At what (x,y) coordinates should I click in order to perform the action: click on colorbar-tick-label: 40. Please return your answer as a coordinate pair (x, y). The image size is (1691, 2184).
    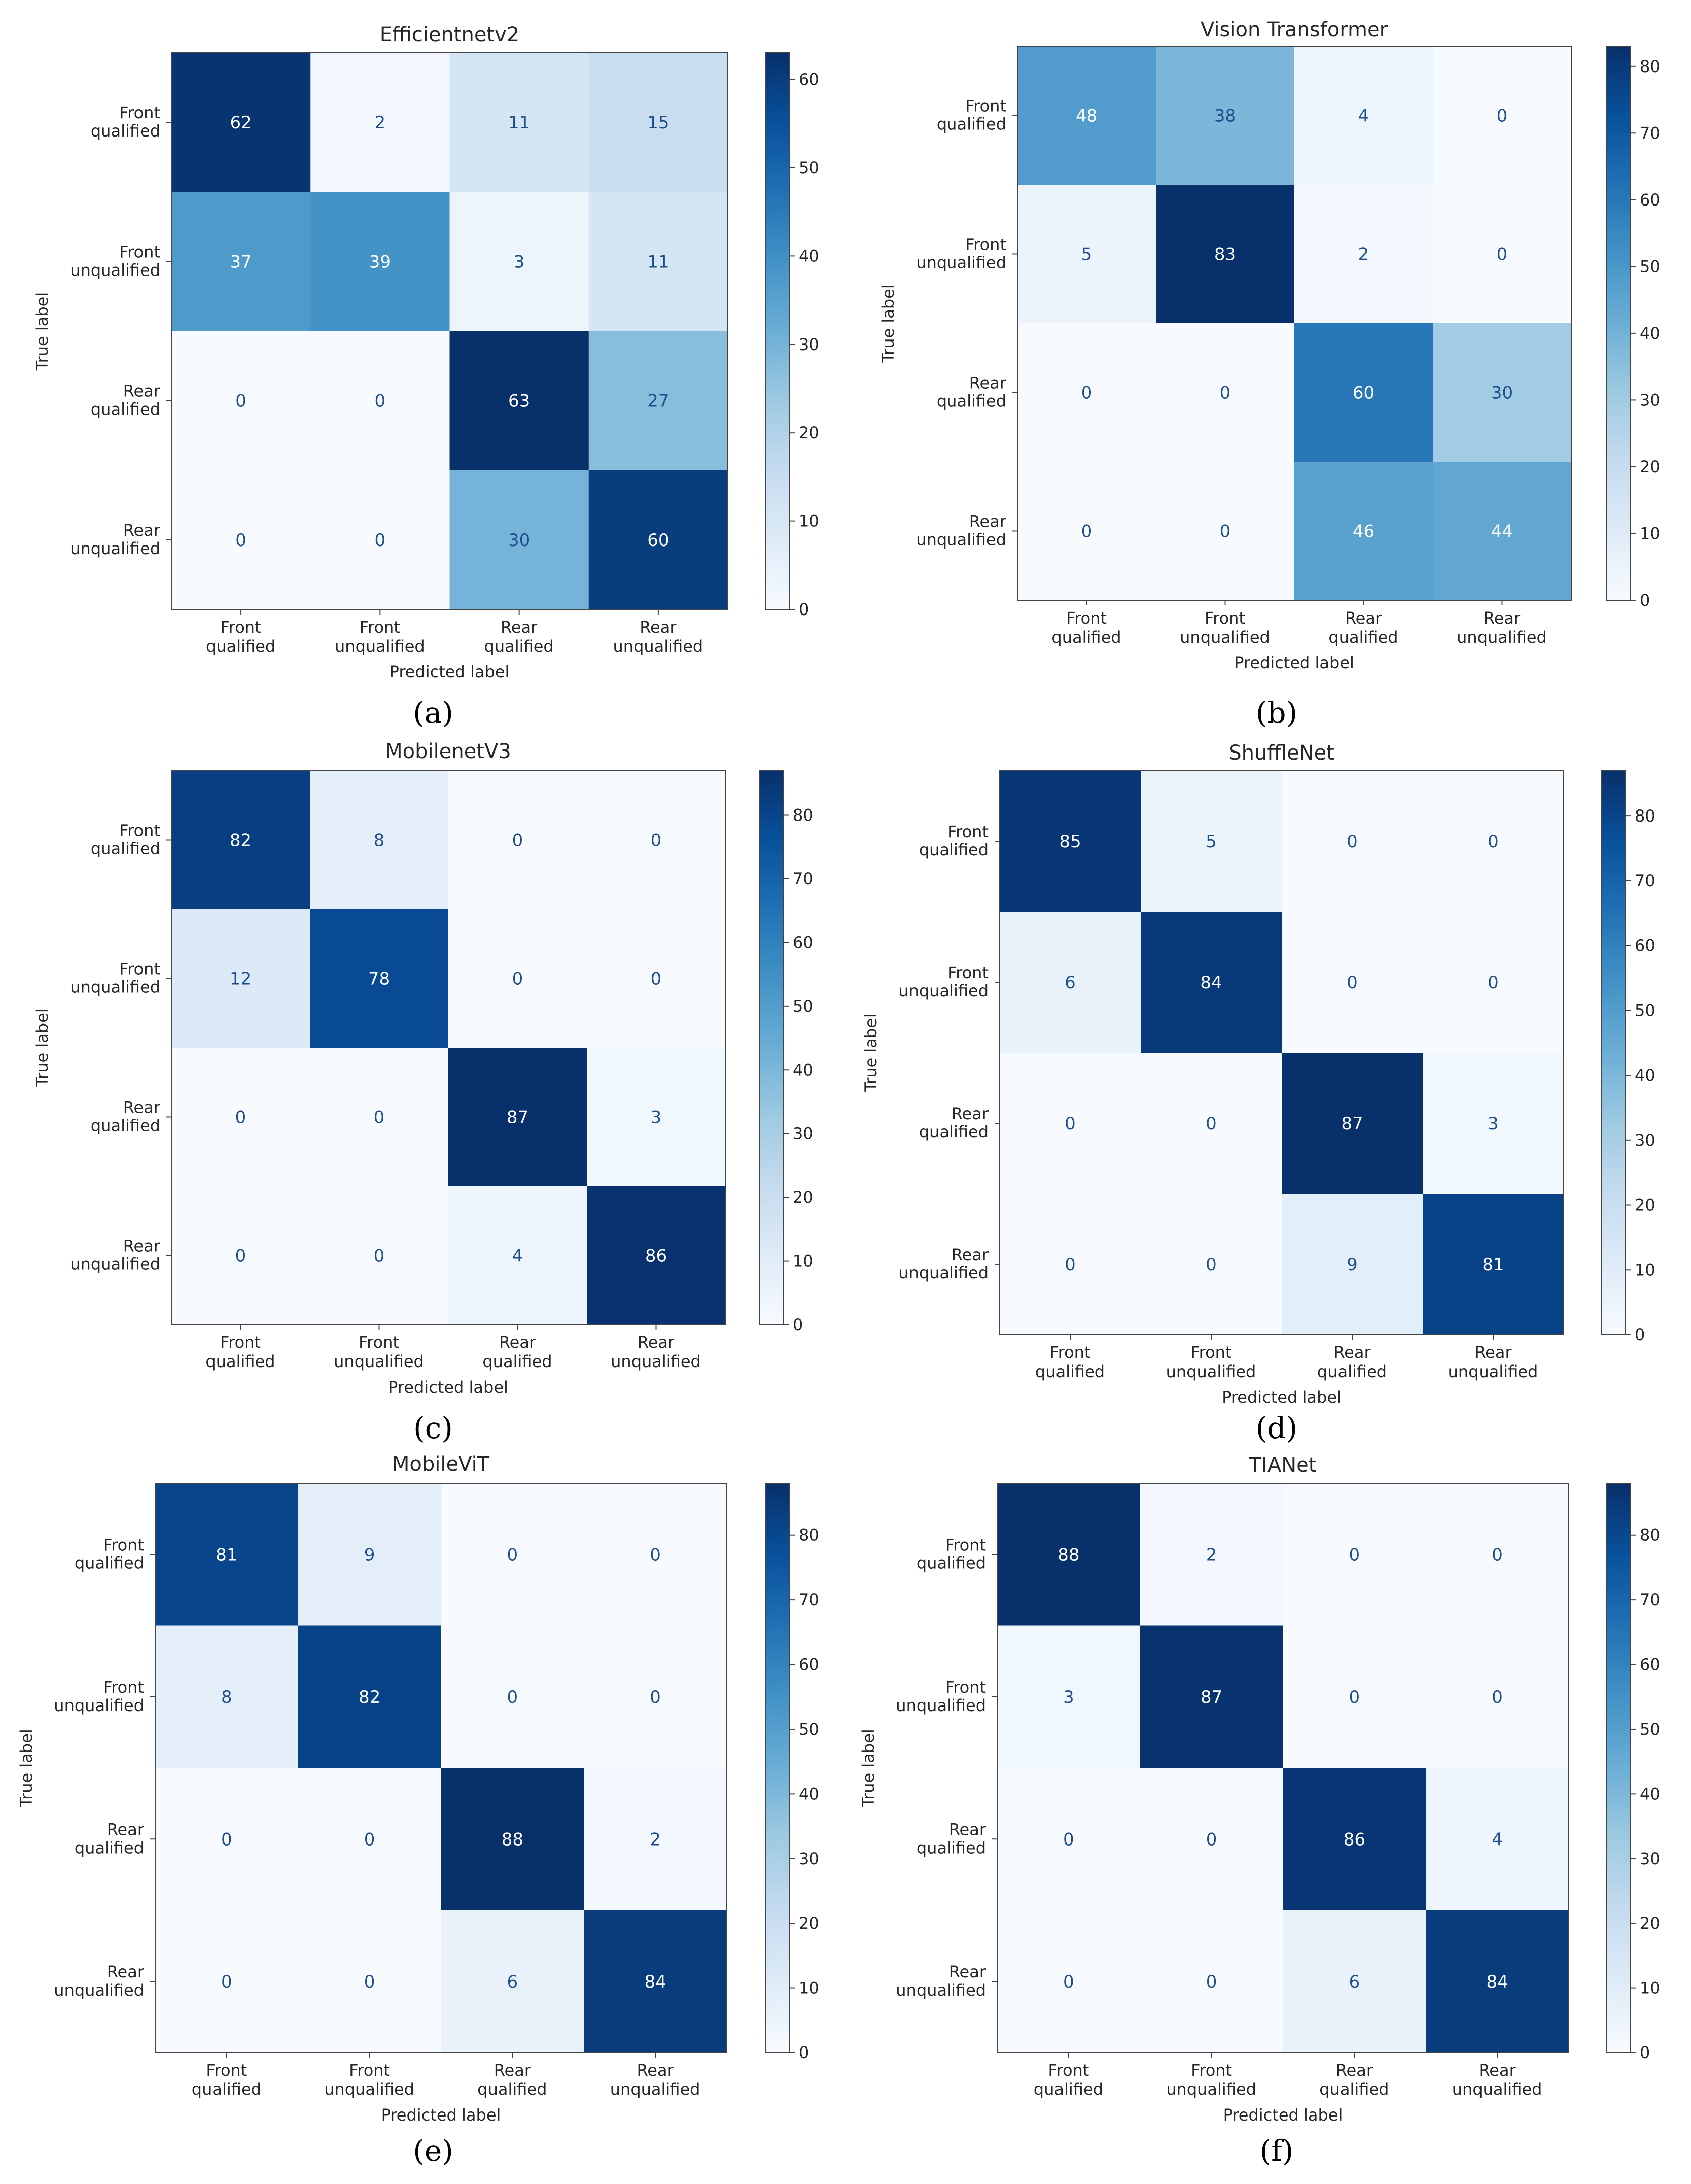
    Looking at the image, I should click on (1650, 333).